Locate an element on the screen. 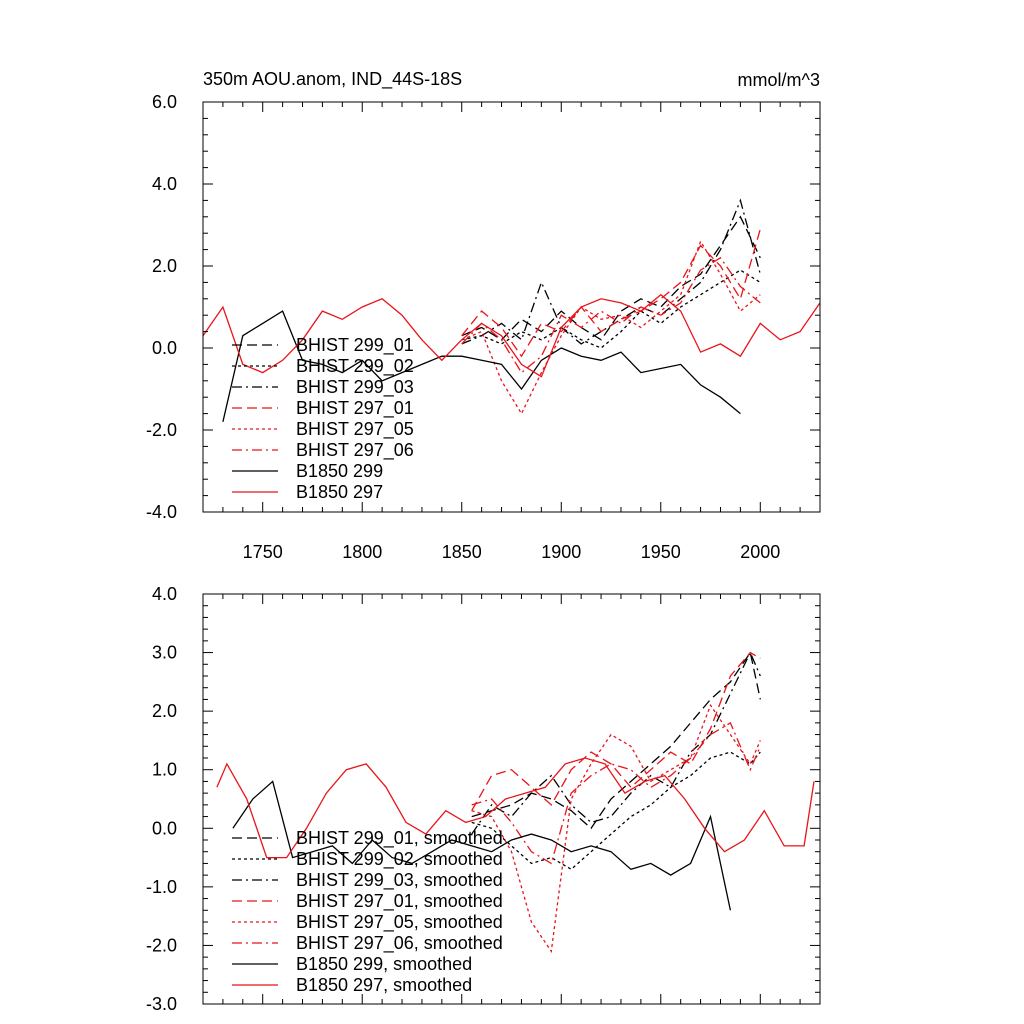 This screenshot has height=1024, width=1024. legend-label: BHIST 297_01, smoothed is located at coordinates (399, 901).